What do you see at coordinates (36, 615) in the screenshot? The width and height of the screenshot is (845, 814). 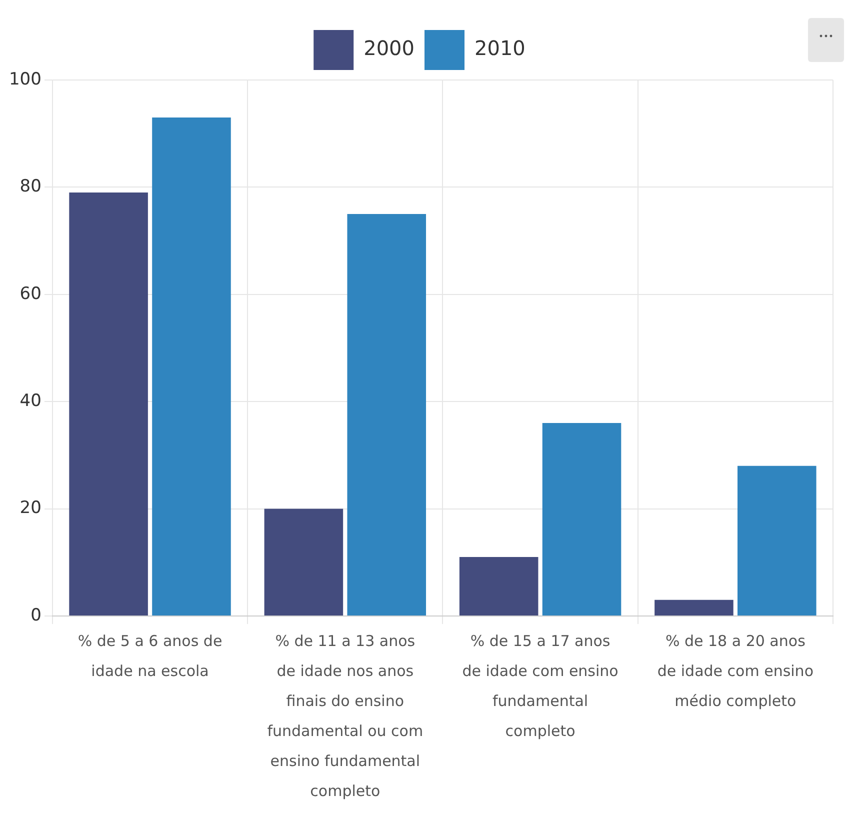 I see `y-tick-label: 0` at bounding box center [36, 615].